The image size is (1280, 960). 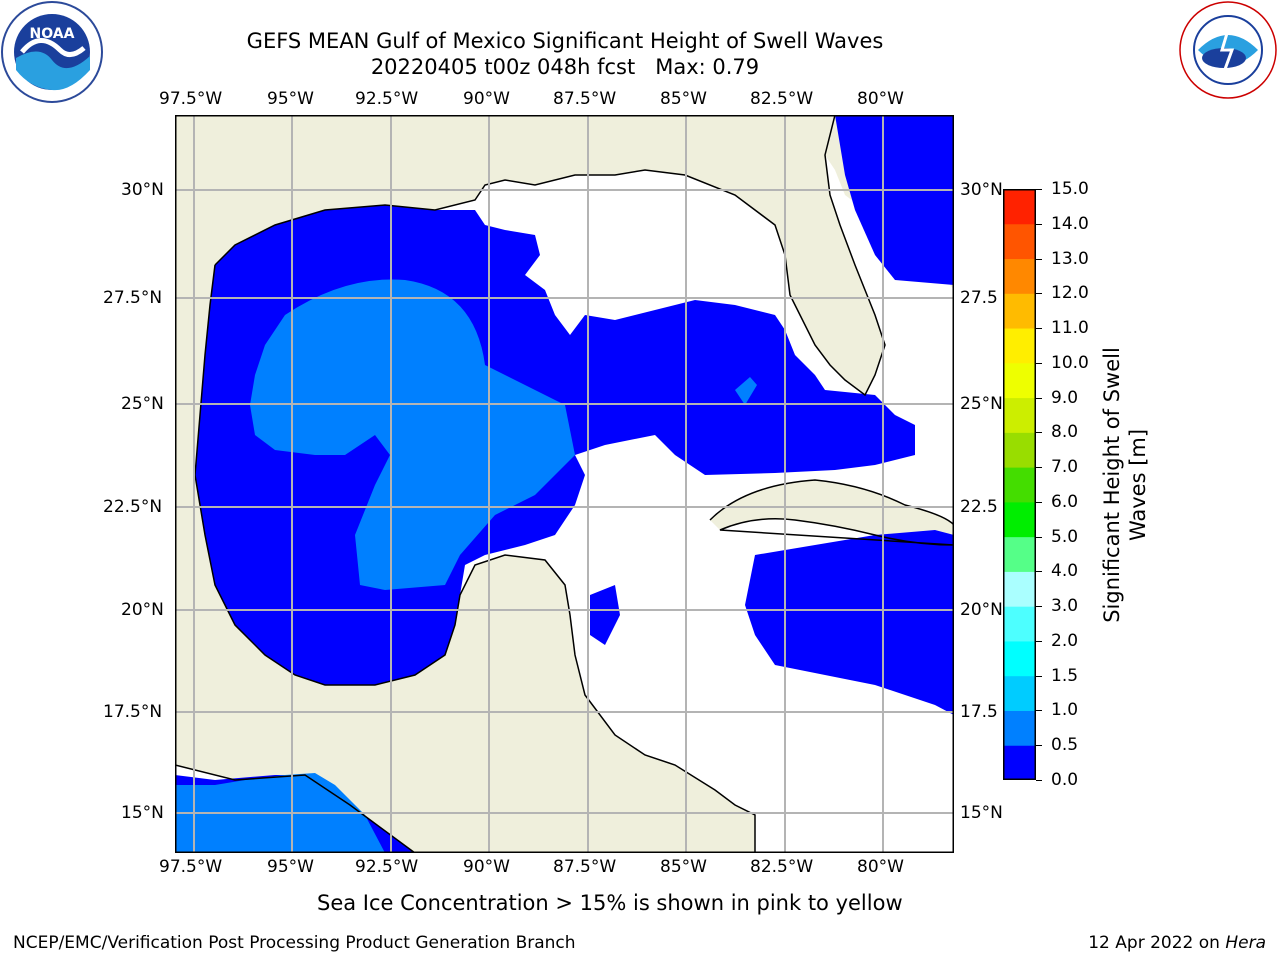 What do you see at coordinates (486, 99) in the screenshot?
I see `lon-label-top-4: 90°W` at bounding box center [486, 99].